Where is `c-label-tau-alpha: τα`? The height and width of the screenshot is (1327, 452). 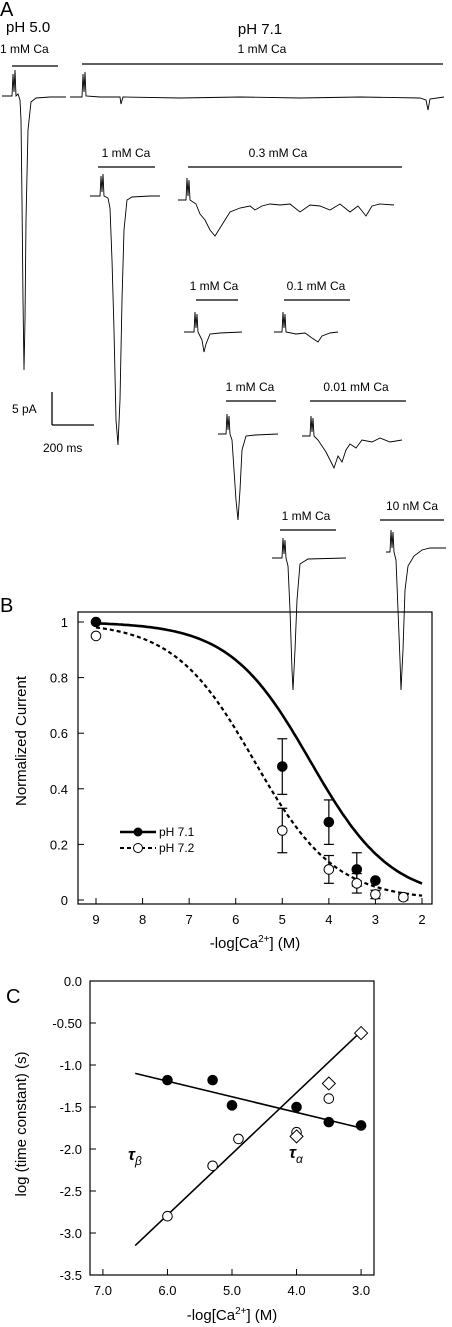 c-label-tau-alpha: τα is located at coordinates (296, 1154).